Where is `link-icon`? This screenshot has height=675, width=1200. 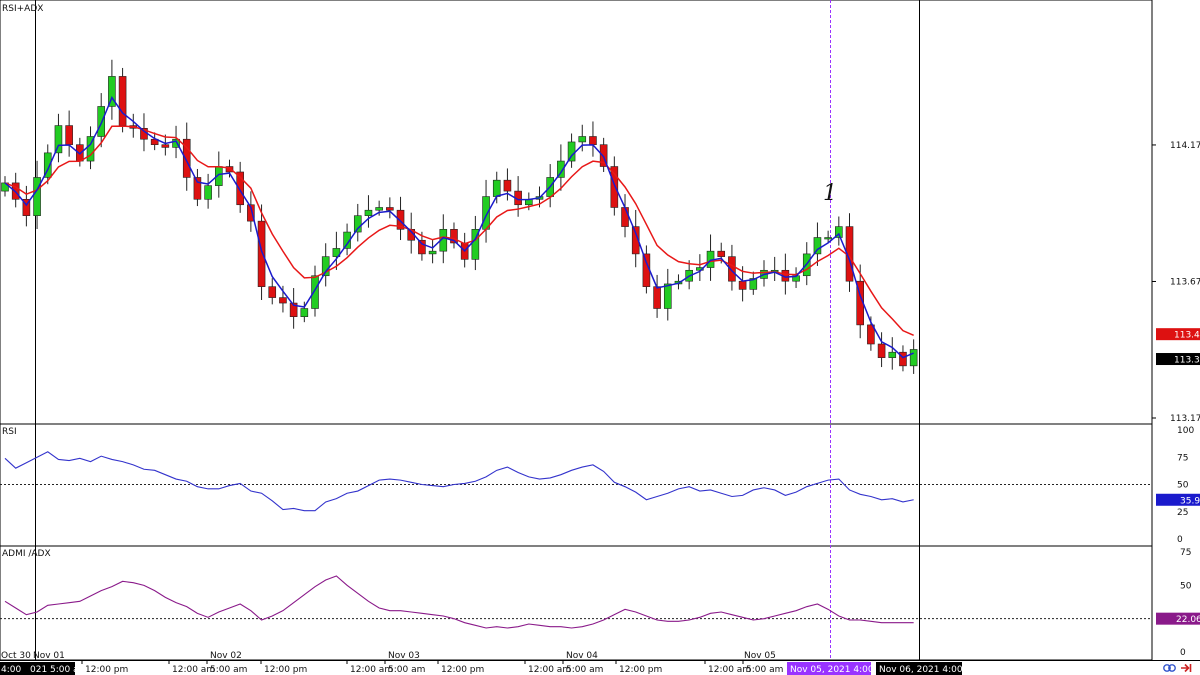 link-icon is located at coordinates (1169, 668).